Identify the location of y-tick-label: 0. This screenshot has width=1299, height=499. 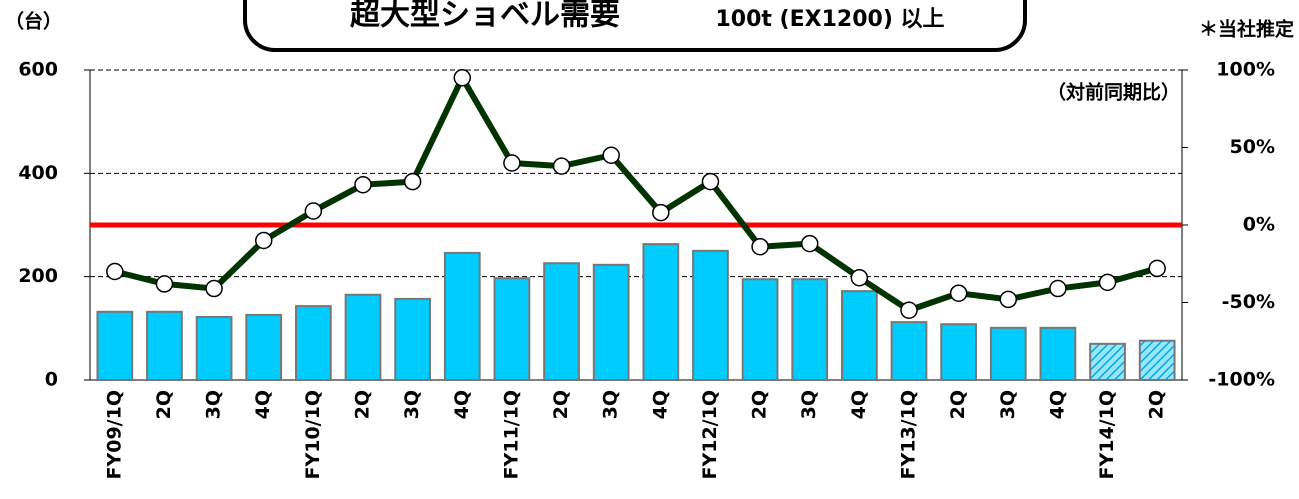
(51, 380).